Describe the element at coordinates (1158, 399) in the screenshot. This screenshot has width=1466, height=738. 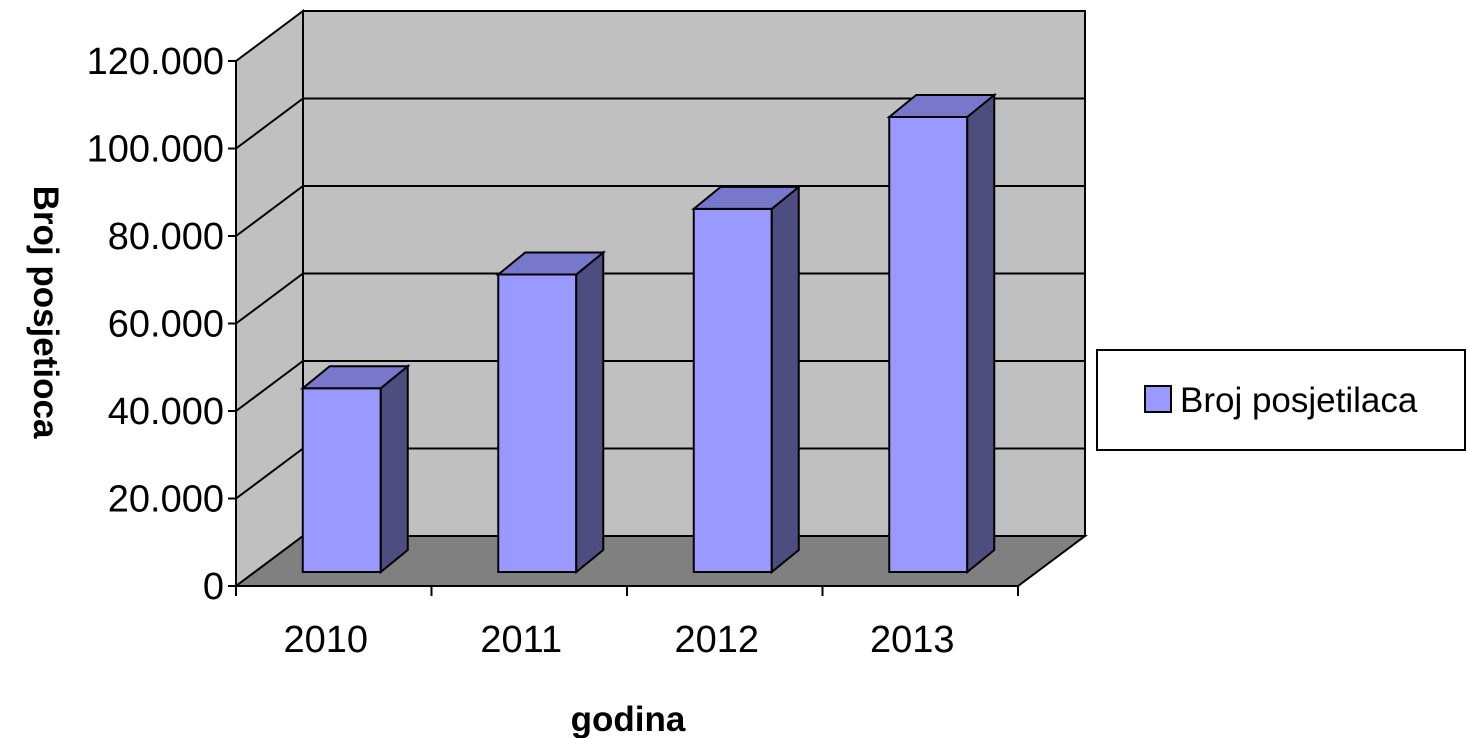
I see `legend-swatch` at that location.